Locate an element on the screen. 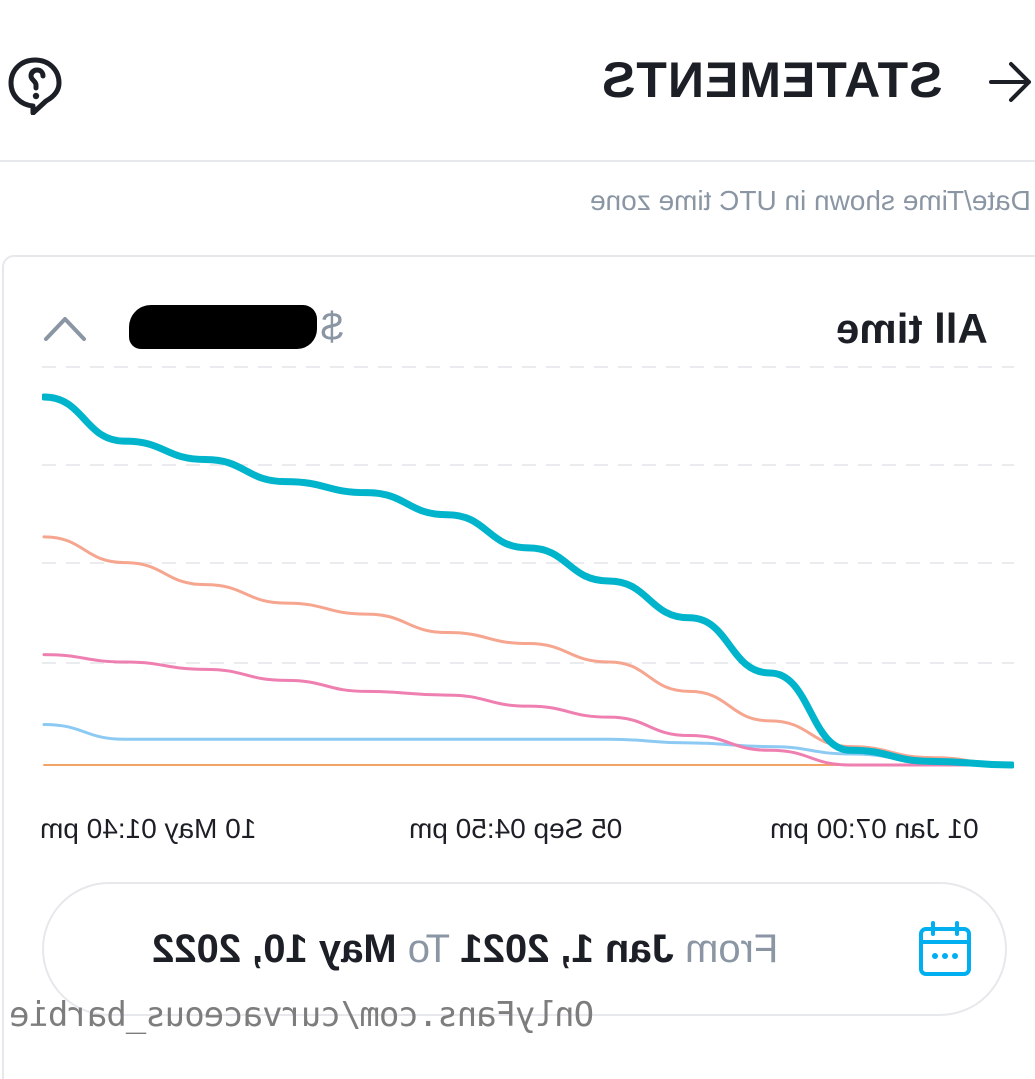  period-label: All time is located at coordinates (912, 328).